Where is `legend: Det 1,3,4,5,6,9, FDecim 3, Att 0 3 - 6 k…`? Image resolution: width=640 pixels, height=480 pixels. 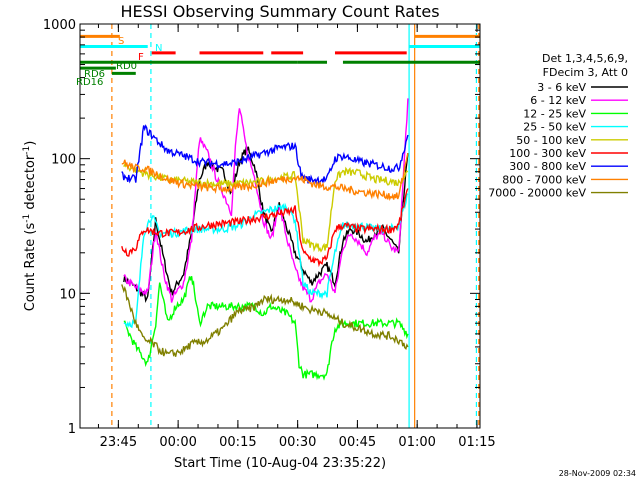
legend: Det 1,3,4,5,6,9, FDecim 3, Att 0 3 - 6 k… is located at coordinates (558, 126).